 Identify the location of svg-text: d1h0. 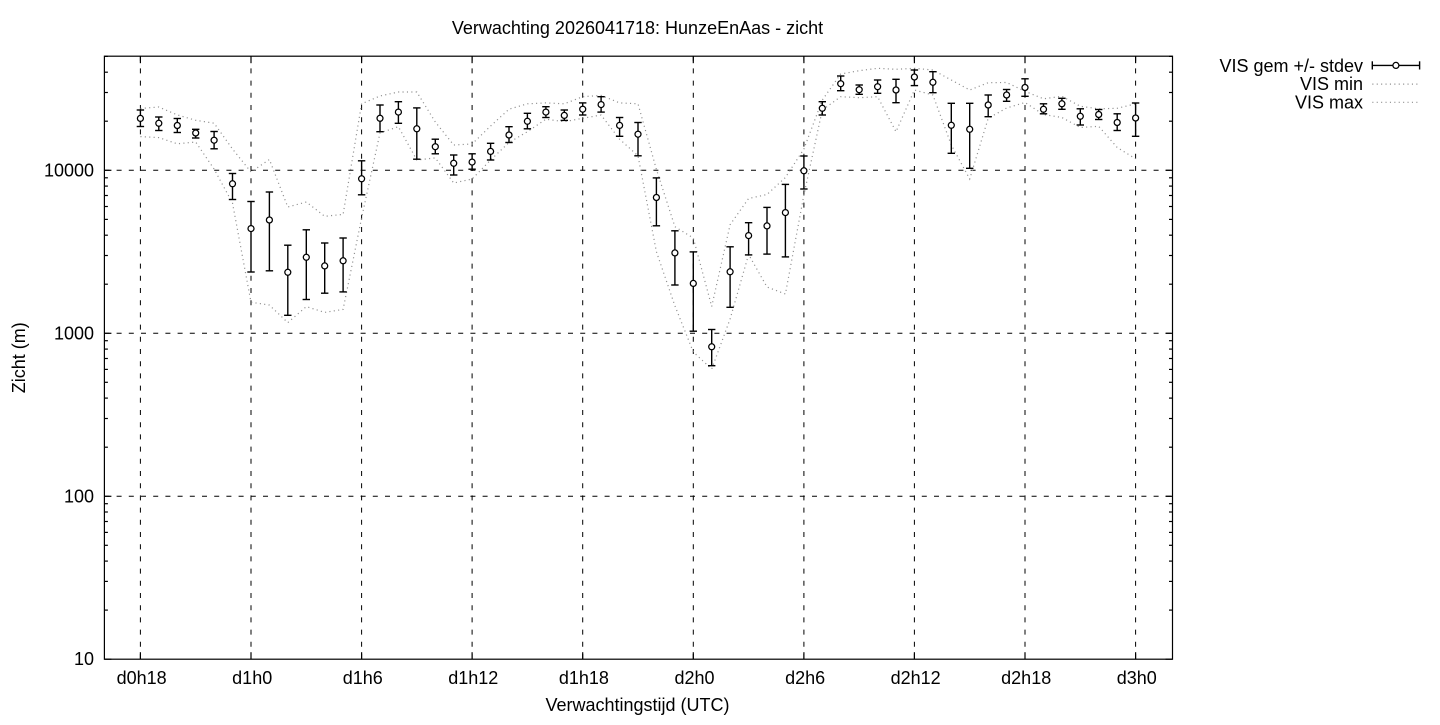
(252, 678).